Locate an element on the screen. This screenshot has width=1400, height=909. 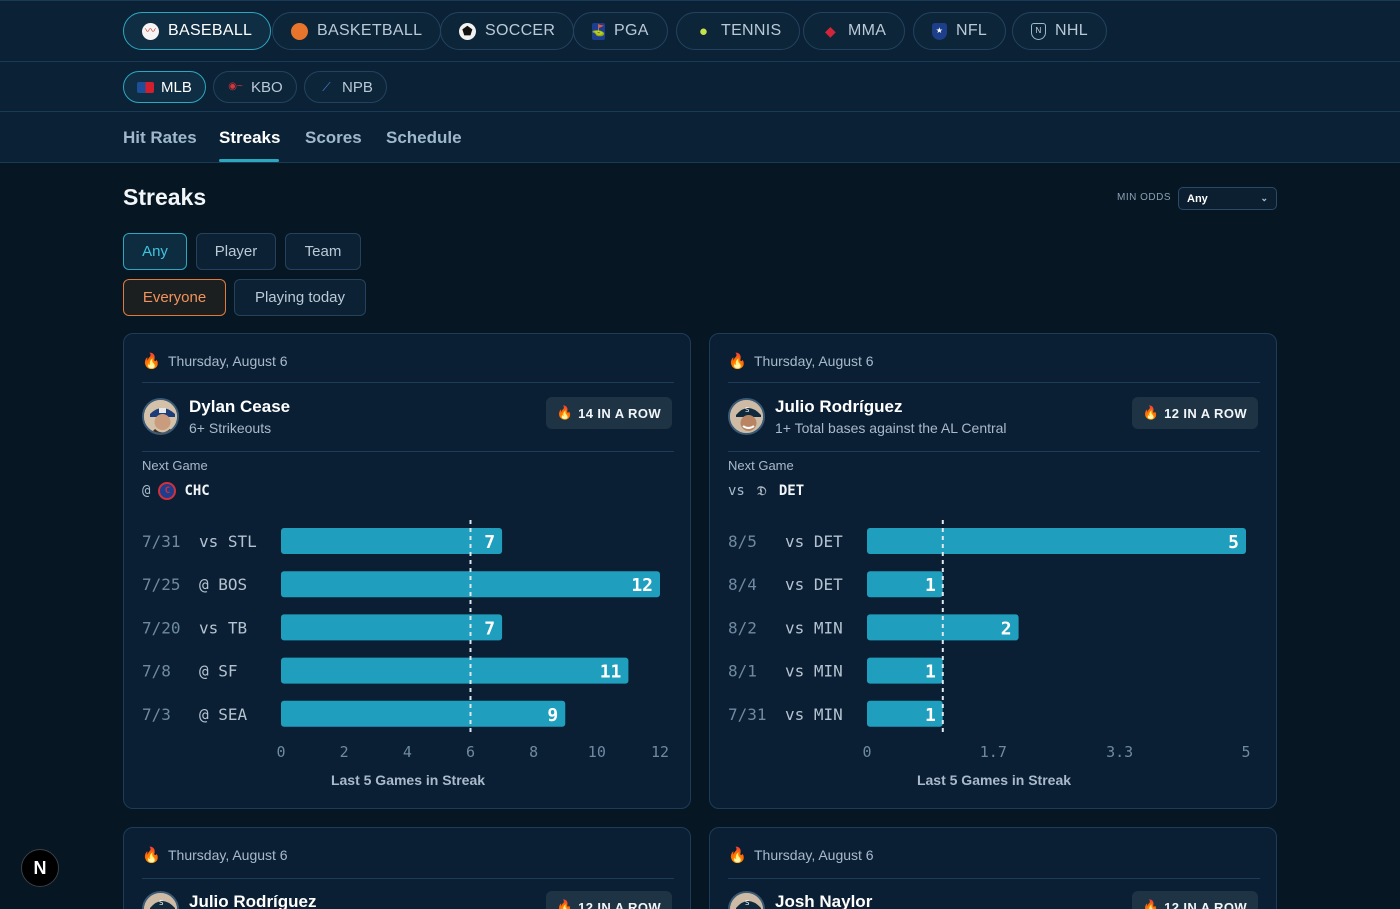
sport-pill-basketball: BASKETBALL is located at coordinates (357, 31).